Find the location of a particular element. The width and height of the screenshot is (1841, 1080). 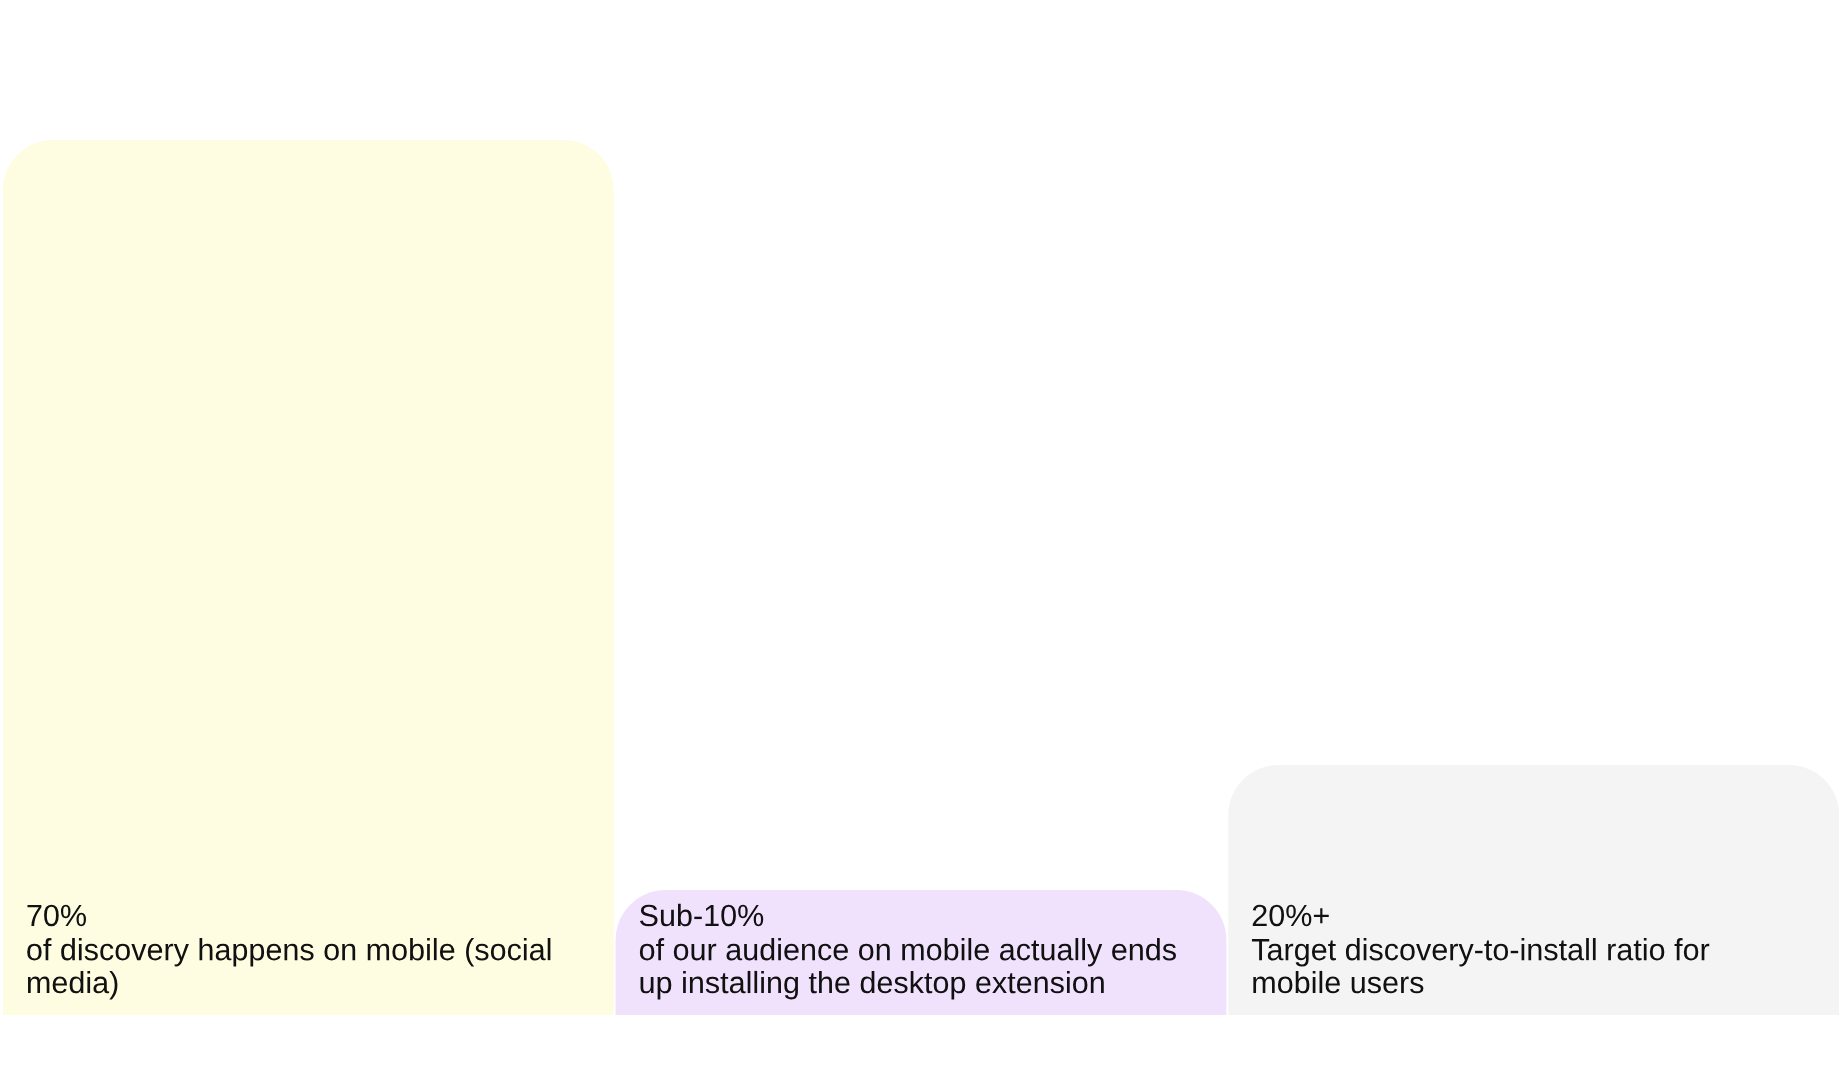

x-tick-label: Target discovery-to-install ratio for mobile users is located at coordinates (1480, 966).